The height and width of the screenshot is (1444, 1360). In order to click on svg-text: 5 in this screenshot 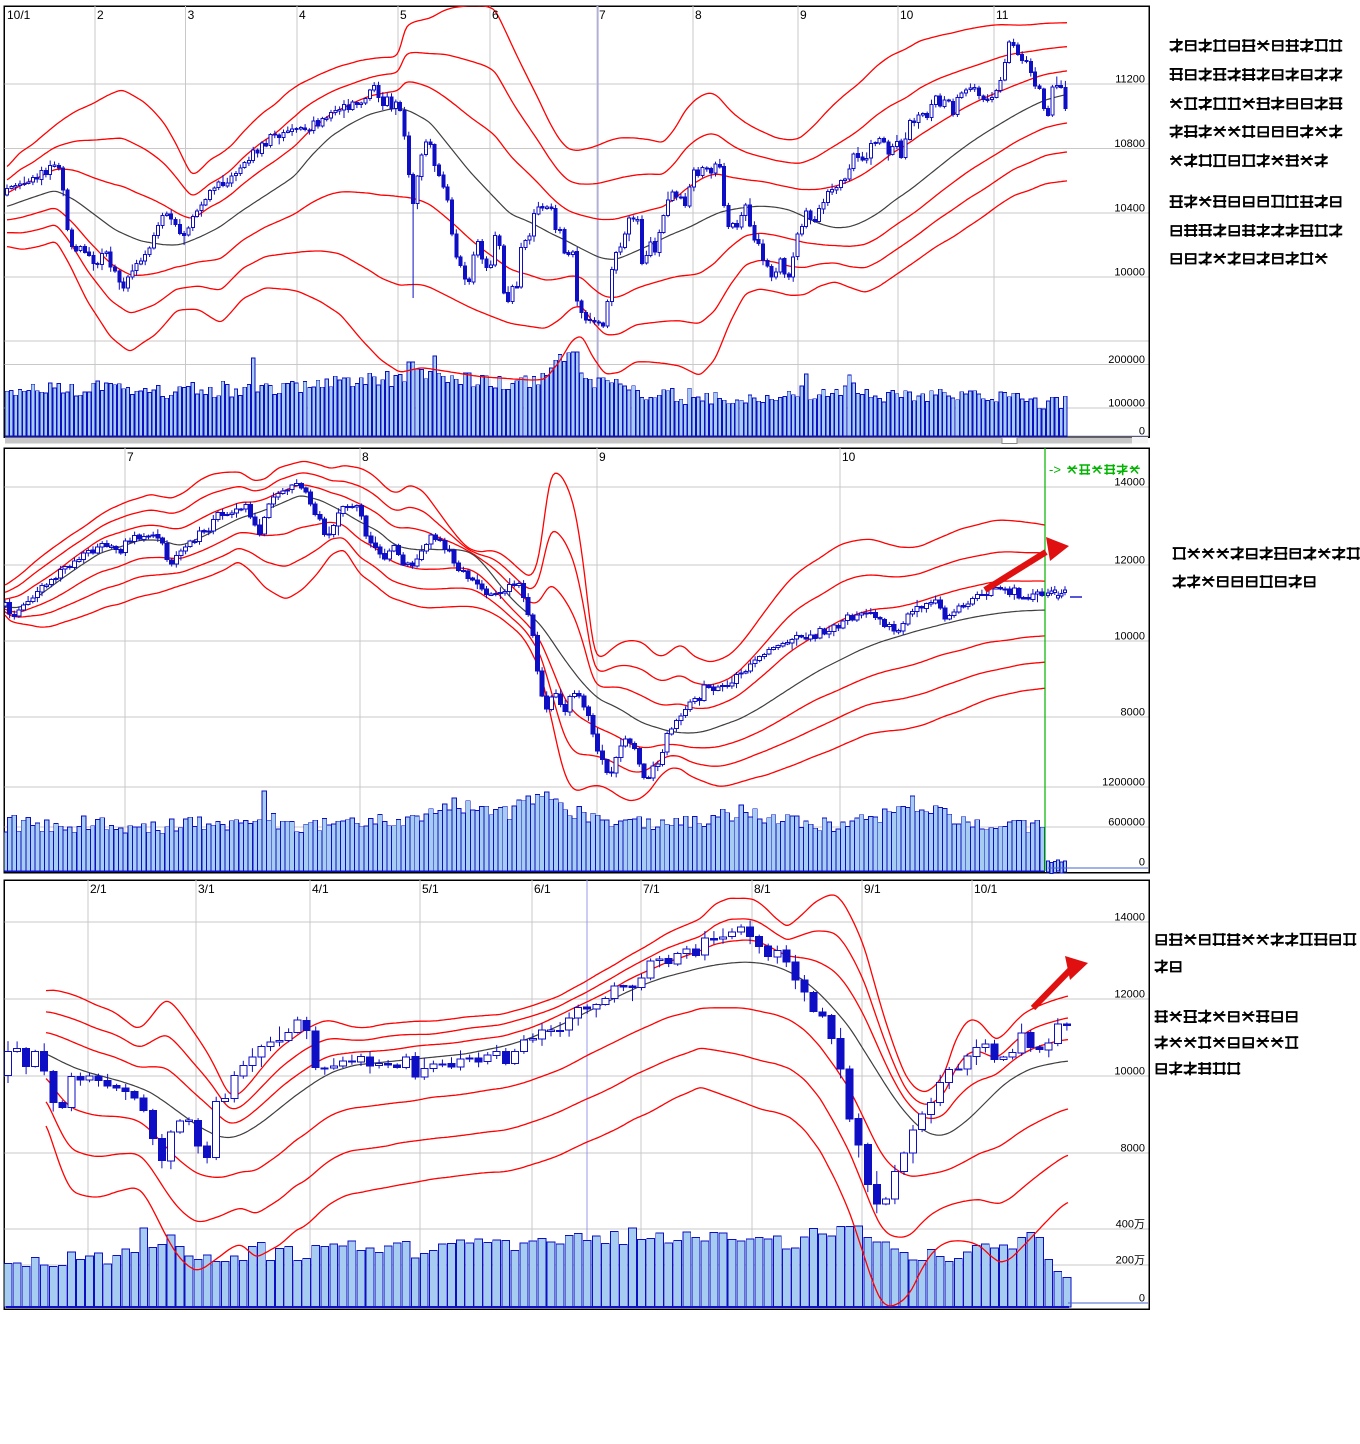, I will do `click(403, 15)`.